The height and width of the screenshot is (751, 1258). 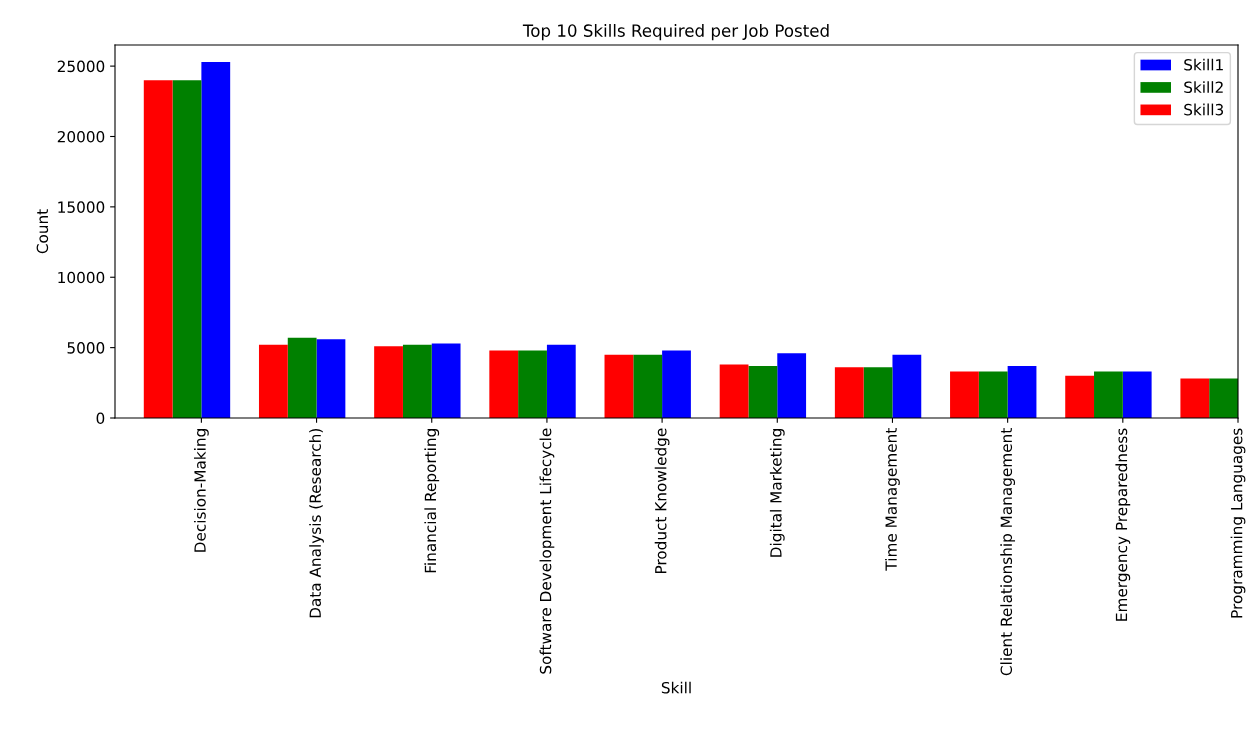 What do you see at coordinates (892, 499) in the screenshot?
I see `x-tick-label: Time Management` at bounding box center [892, 499].